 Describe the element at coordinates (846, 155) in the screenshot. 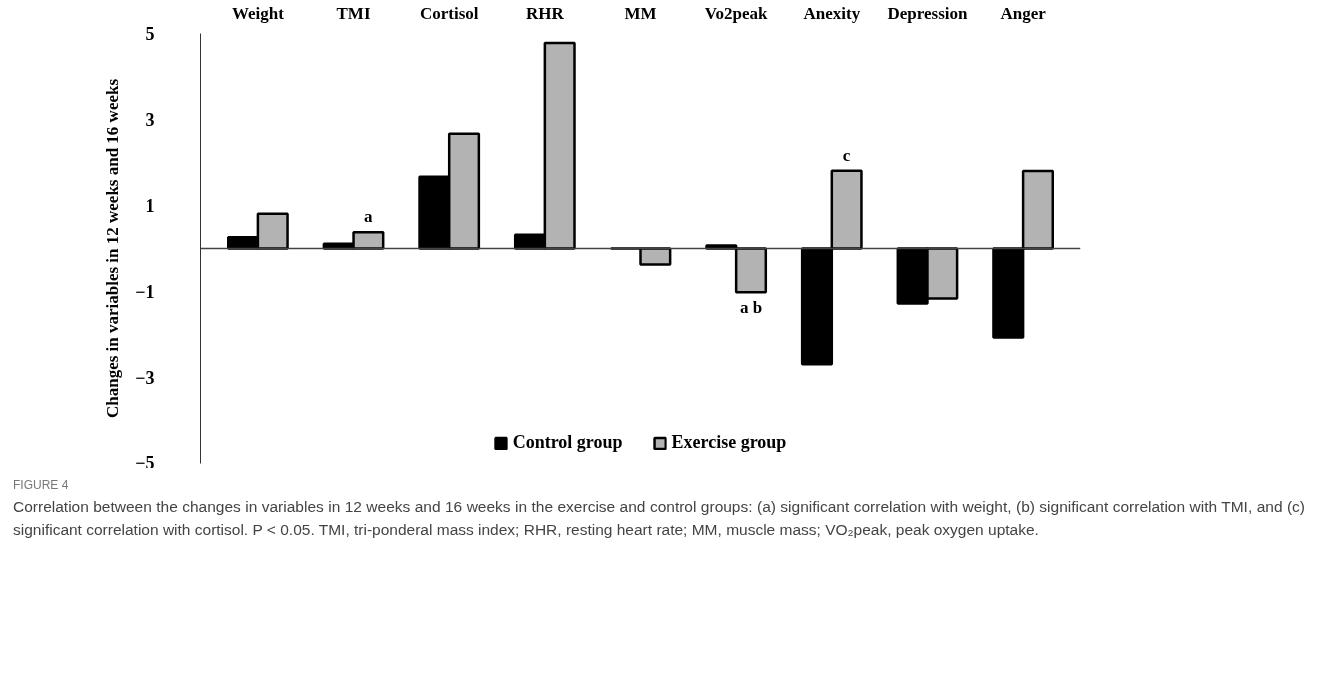

I see `annotation: c` at that location.